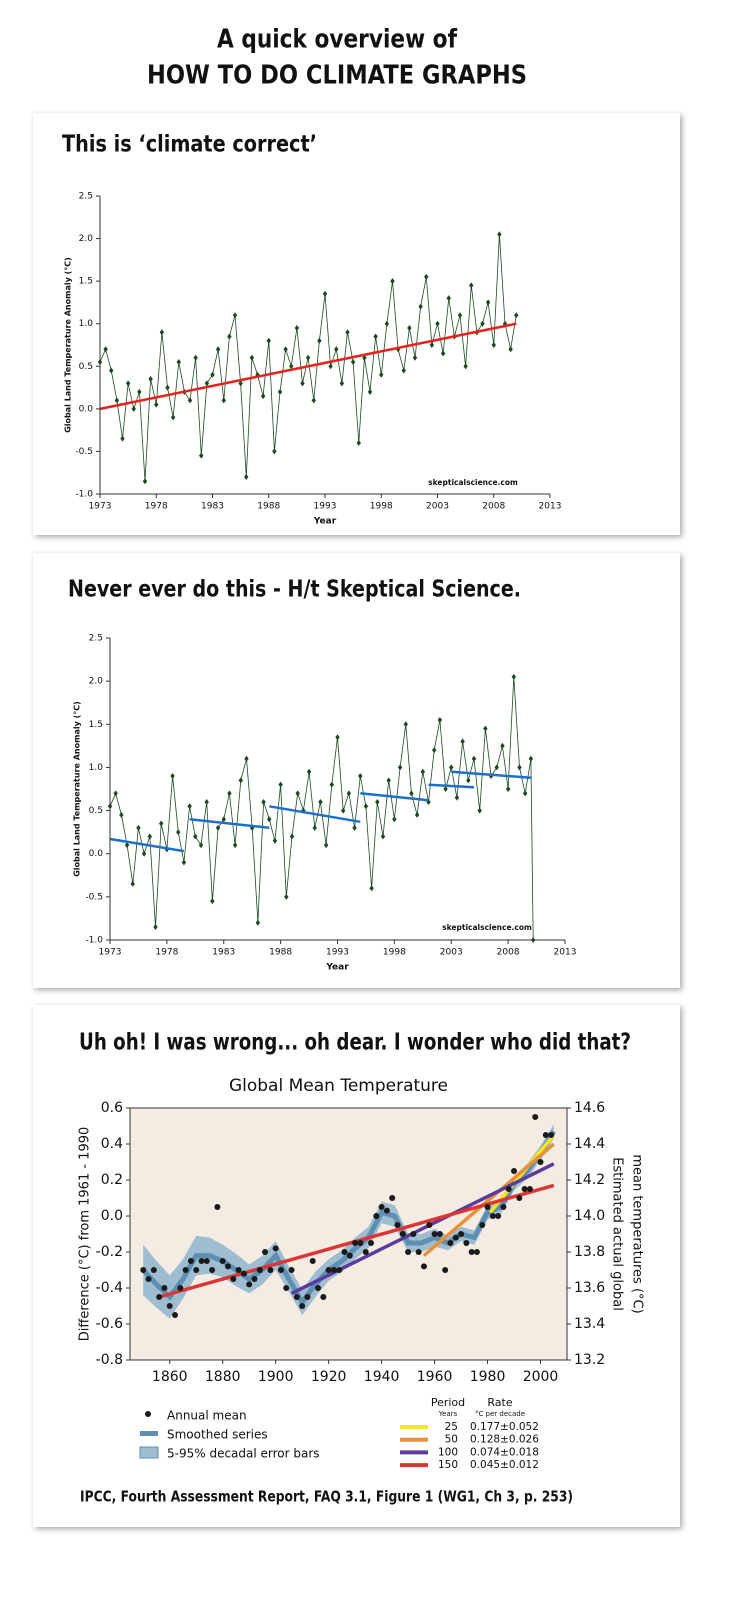  Describe the element at coordinates (589, 1144) in the screenshot. I see `y2-tick-label: 14.4` at that location.